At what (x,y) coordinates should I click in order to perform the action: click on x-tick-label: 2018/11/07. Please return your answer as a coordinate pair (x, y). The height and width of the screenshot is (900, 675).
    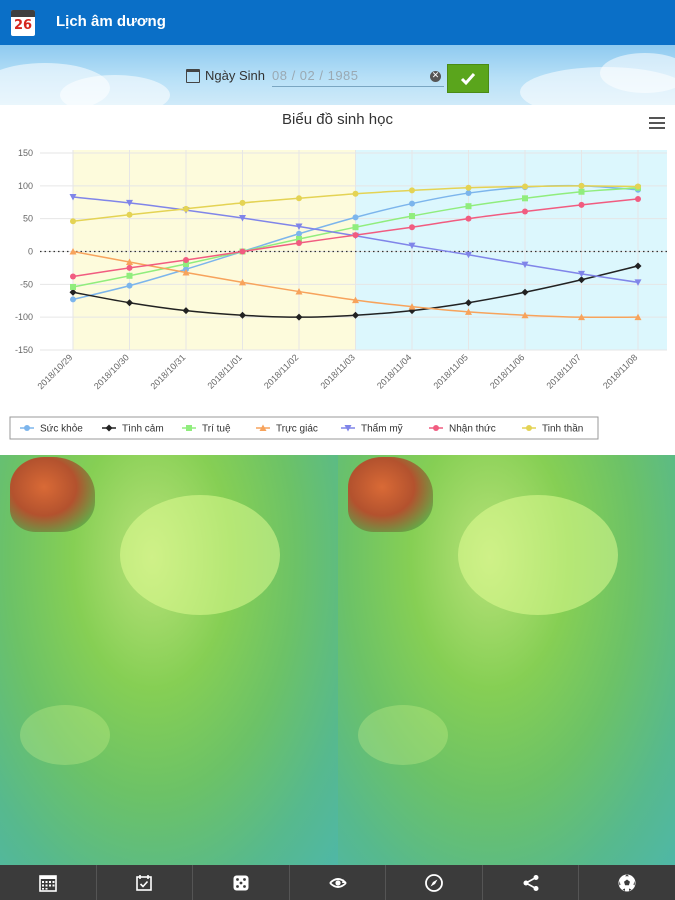
    Looking at the image, I should click on (563, 371).